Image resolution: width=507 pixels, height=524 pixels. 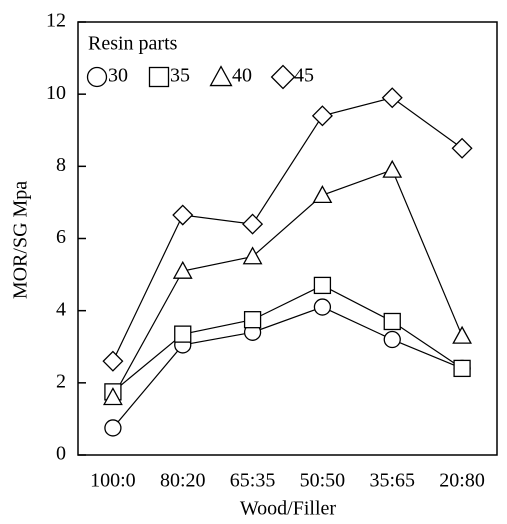 What do you see at coordinates (56, 21) in the screenshot?
I see `y-tick-label: 12` at bounding box center [56, 21].